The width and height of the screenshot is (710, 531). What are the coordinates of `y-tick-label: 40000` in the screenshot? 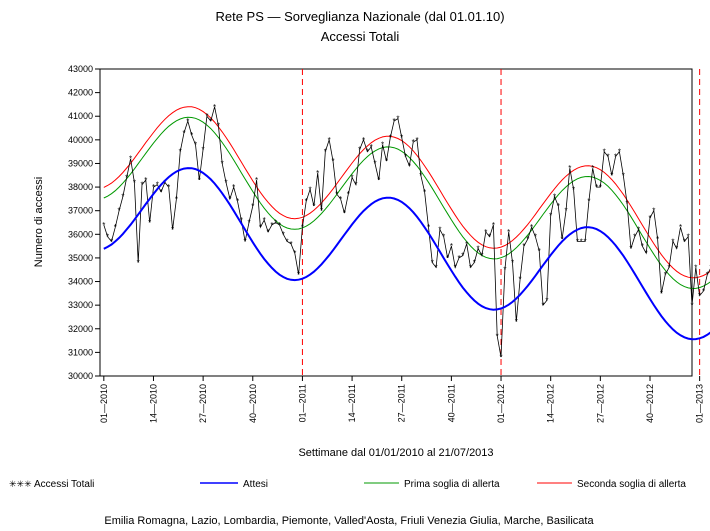 It's located at (80, 140).